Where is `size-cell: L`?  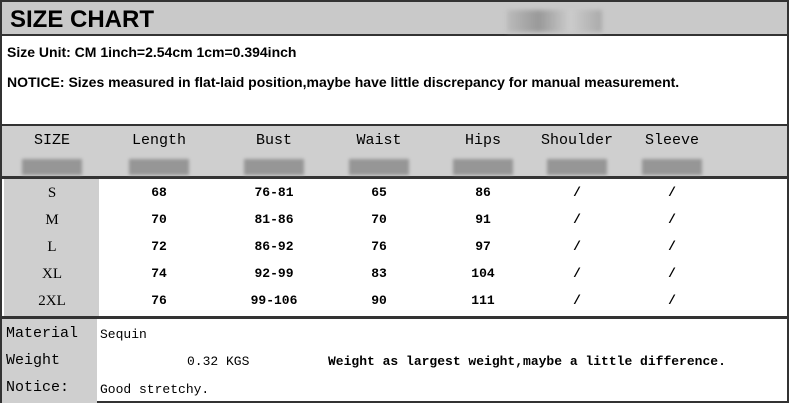
size-cell: L is located at coordinates (52, 247).